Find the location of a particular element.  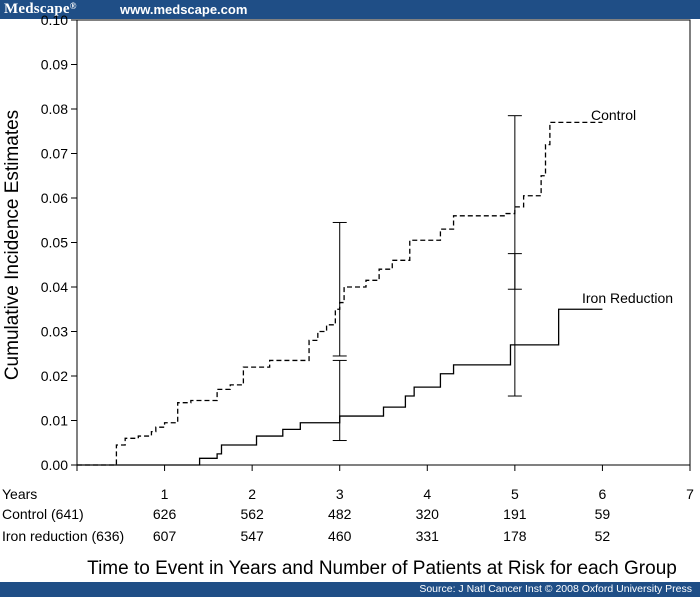

x-tick-label: 4 is located at coordinates (427, 494).